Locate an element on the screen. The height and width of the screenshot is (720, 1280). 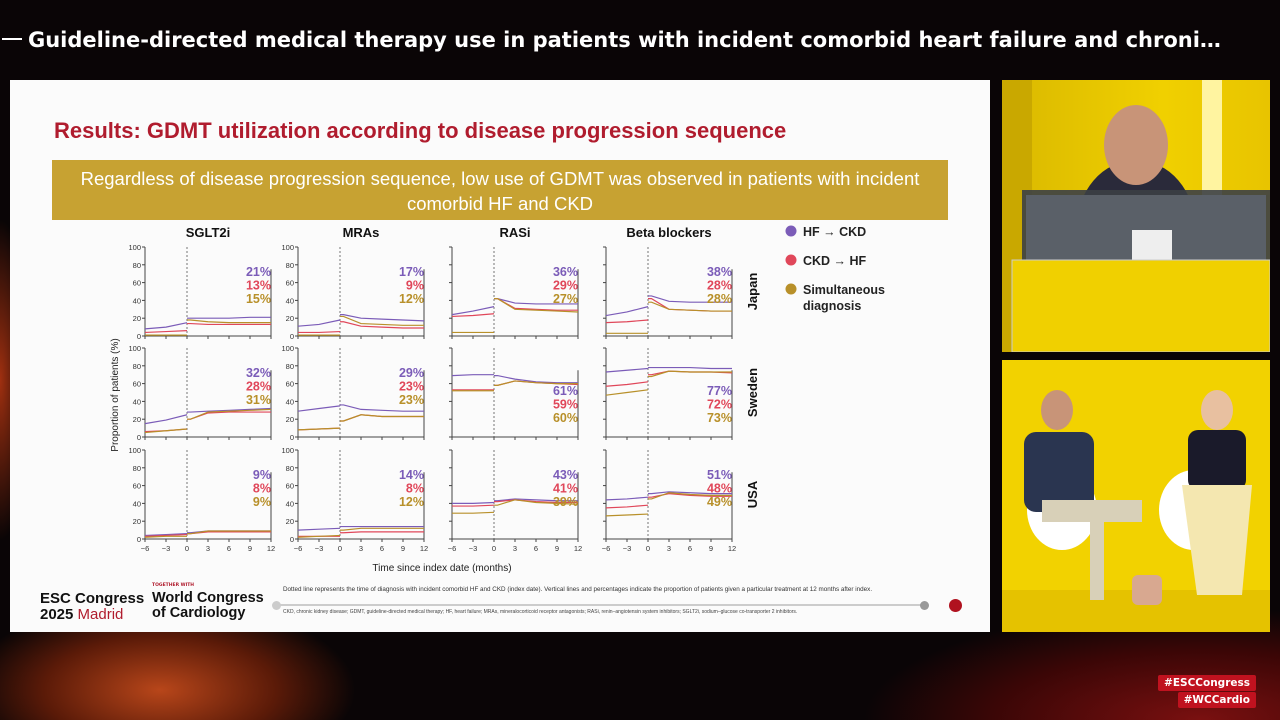
hashtag-esccongress: #ESCCongress is located at coordinates (1207, 683).